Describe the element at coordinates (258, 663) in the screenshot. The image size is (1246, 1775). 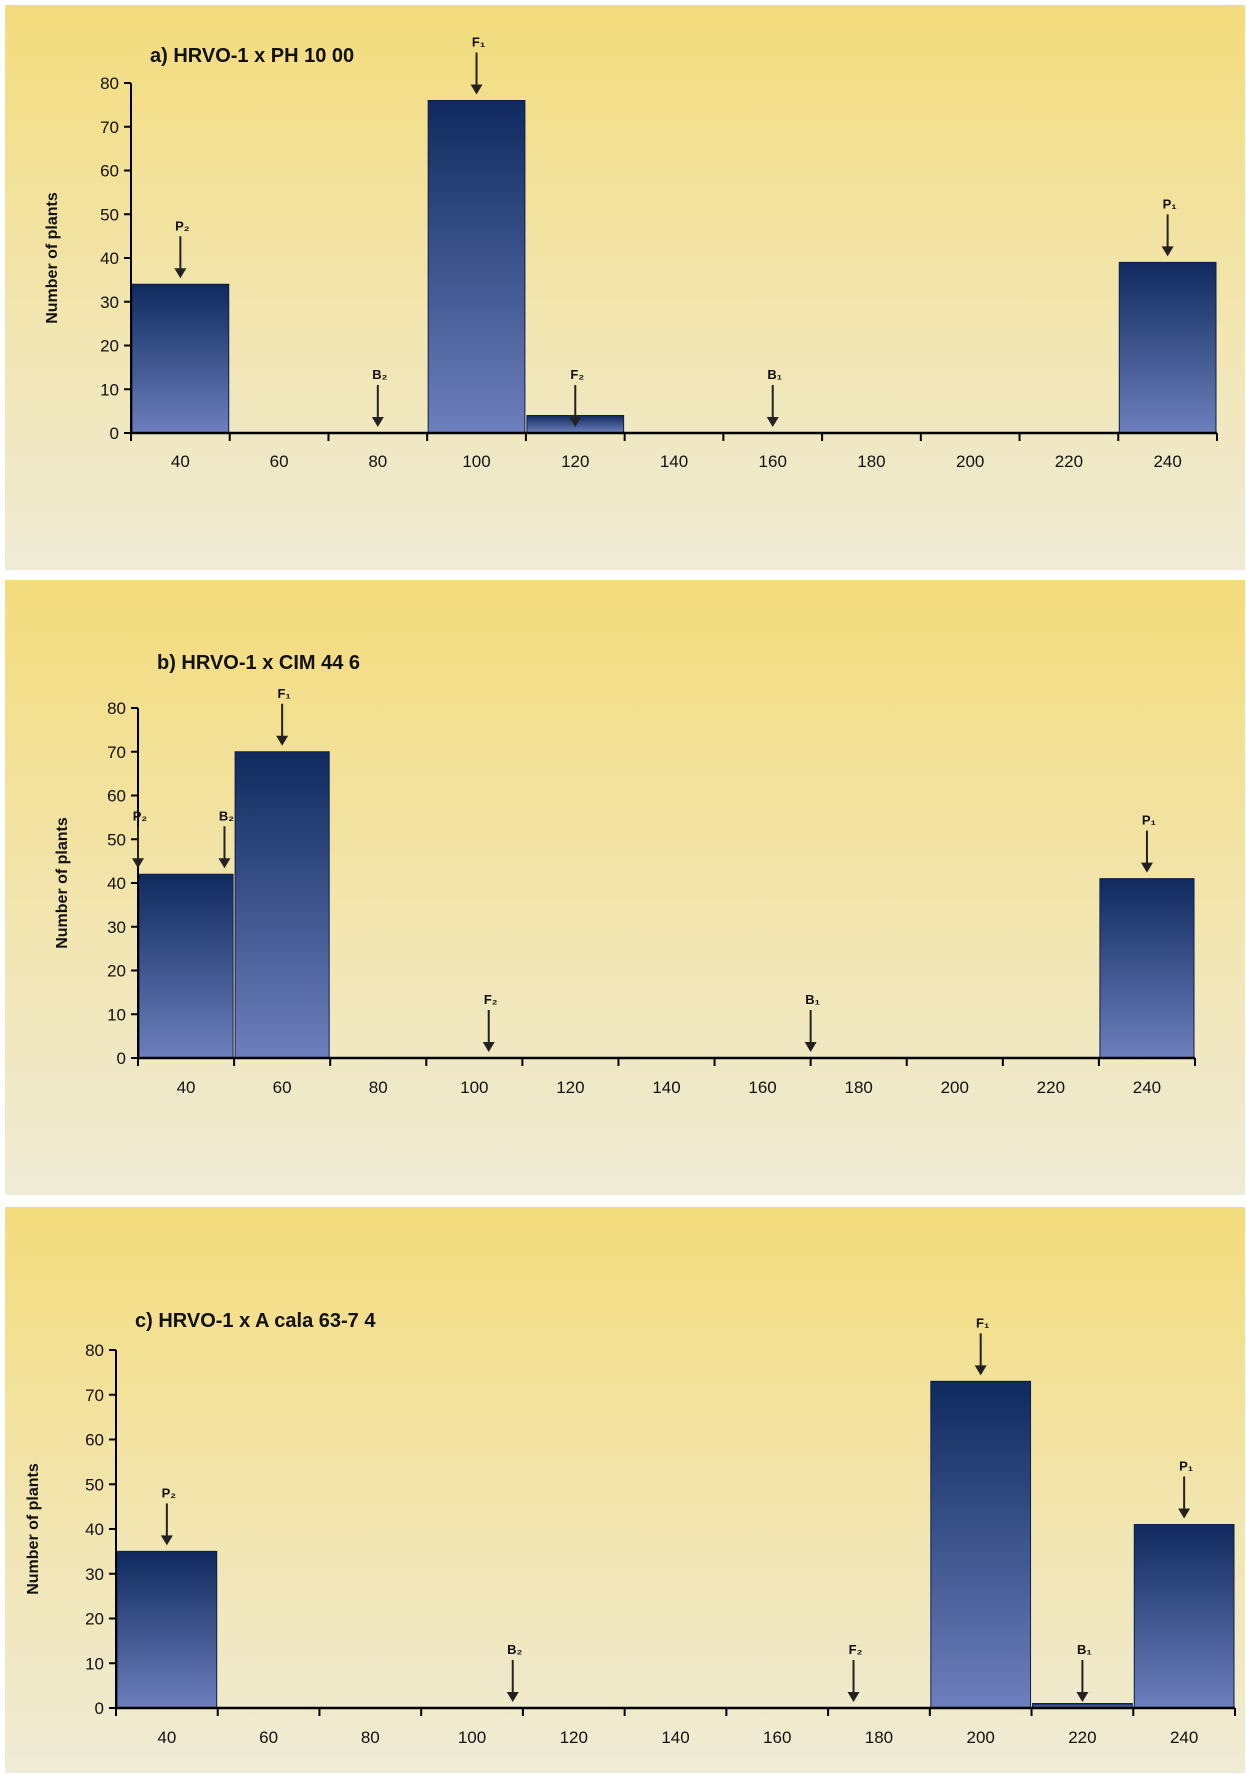
I see `chart-title: b) HRVO-1 x CIM 44 6` at that location.